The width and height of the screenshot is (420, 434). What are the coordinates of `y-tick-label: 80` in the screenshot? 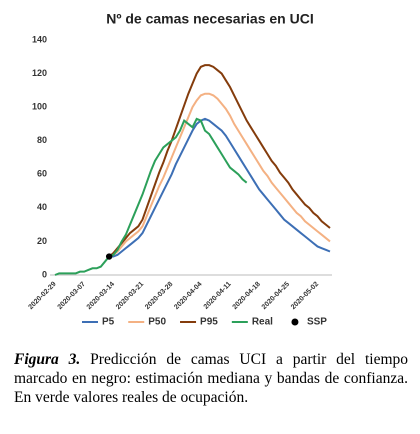 It's located at (42, 140).